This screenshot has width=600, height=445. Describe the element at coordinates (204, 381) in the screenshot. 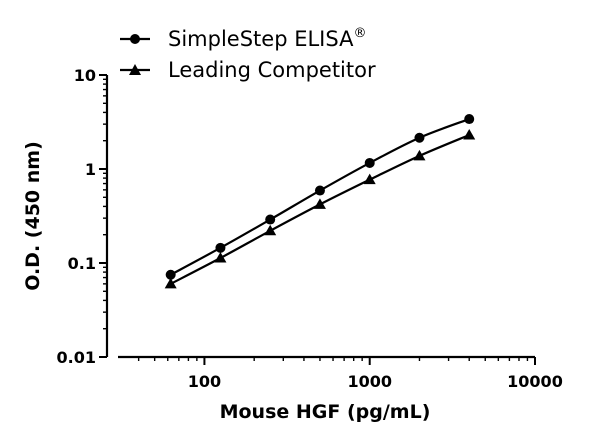

I see `x-tick-label: 100` at that location.